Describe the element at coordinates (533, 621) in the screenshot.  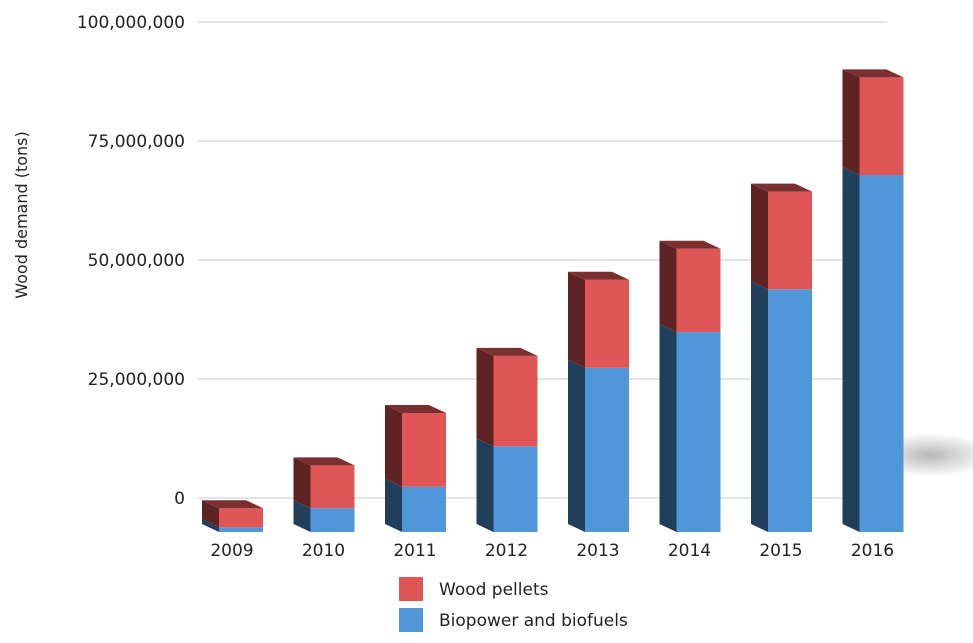
I see `legend-label: Biopower and biofuels` at that location.